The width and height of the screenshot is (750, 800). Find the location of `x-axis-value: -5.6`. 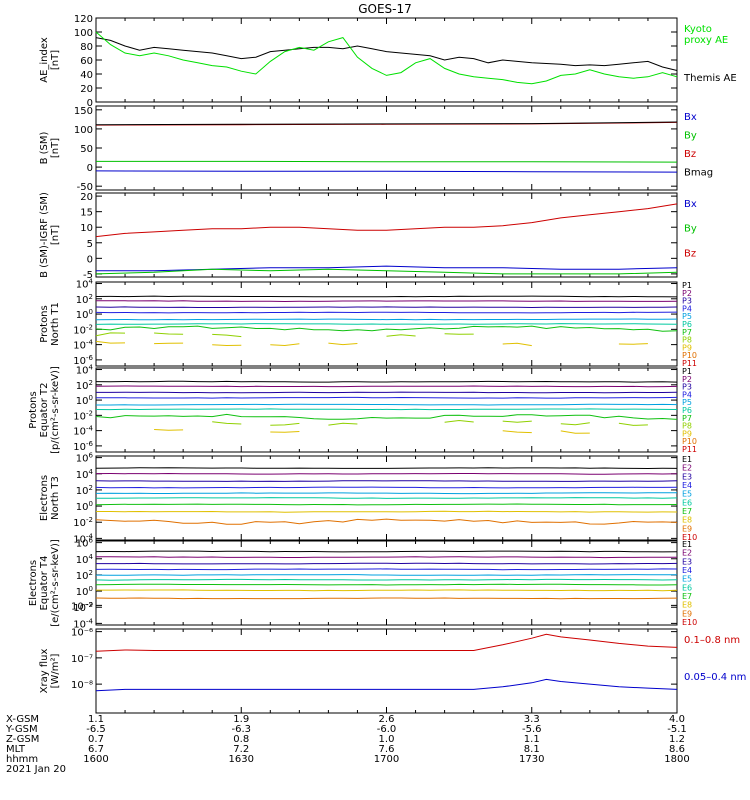

x-axis-value: -5.6 is located at coordinates (532, 729).